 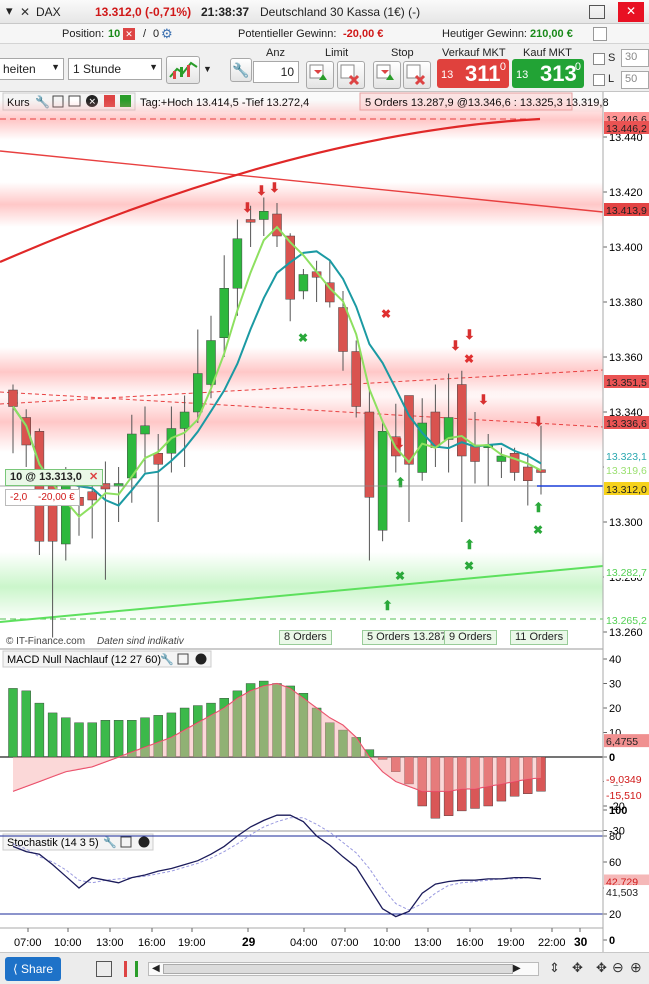 What do you see at coordinates (114, 34) in the screenshot?
I see `position-value: 10` at bounding box center [114, 34].